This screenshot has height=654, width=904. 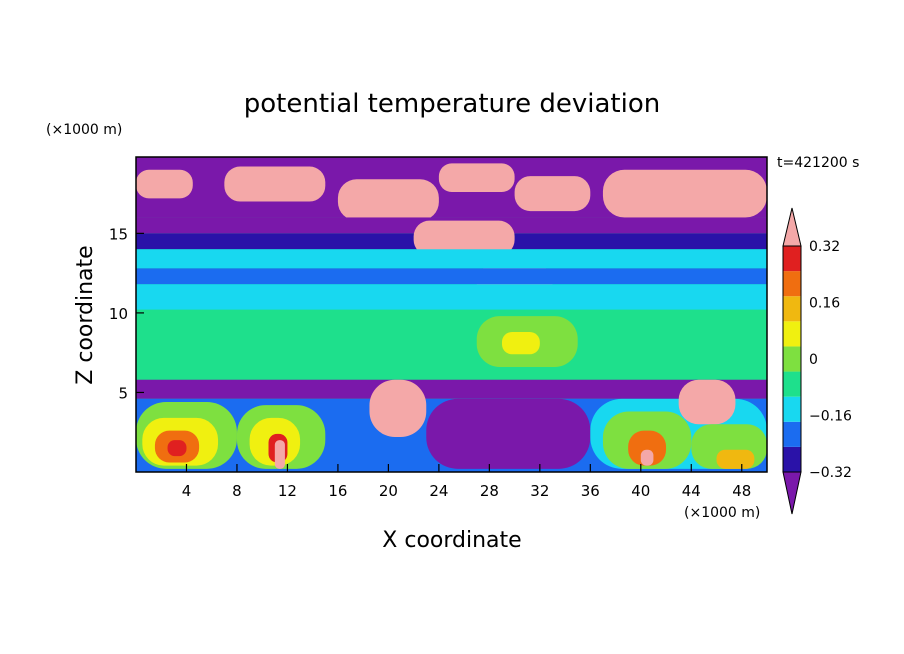 I want to click on x-tick-label: 16, so click(x=337, y=491).